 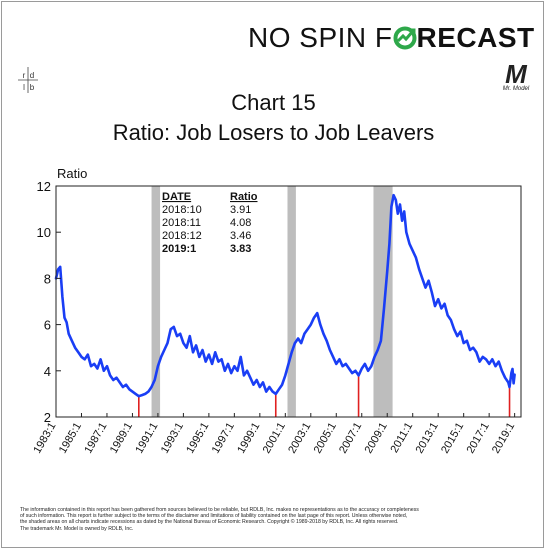 I want to click on x-tick-label: 1995:1, so click(x=197, y=438).